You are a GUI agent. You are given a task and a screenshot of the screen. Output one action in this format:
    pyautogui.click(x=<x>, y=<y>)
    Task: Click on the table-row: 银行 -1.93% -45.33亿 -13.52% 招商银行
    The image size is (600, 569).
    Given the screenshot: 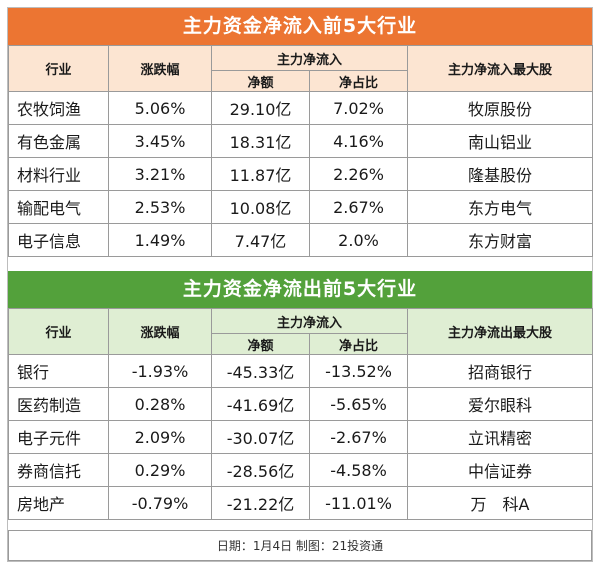 What is the action you would take?
    pyautogui.click(x=301, y=371)
    